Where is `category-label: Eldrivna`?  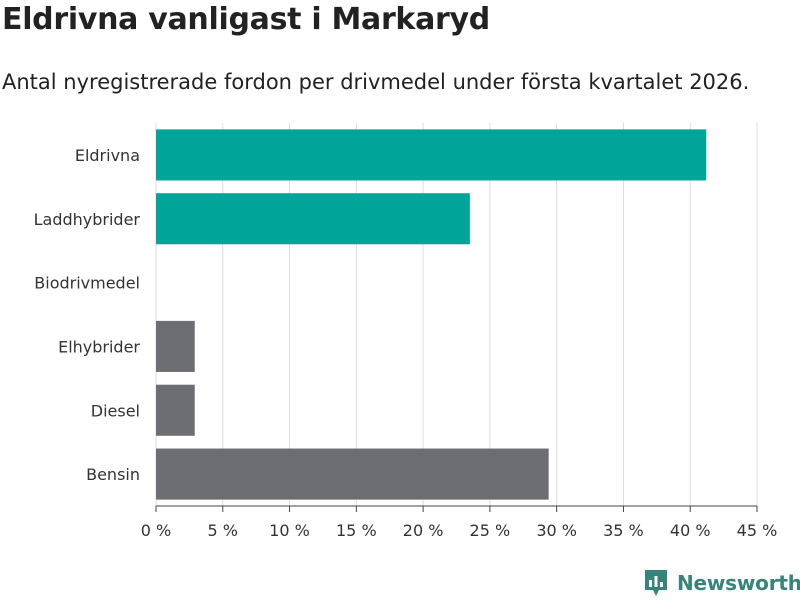
category-label: Eldrivna is located at coordinates (107, 155).